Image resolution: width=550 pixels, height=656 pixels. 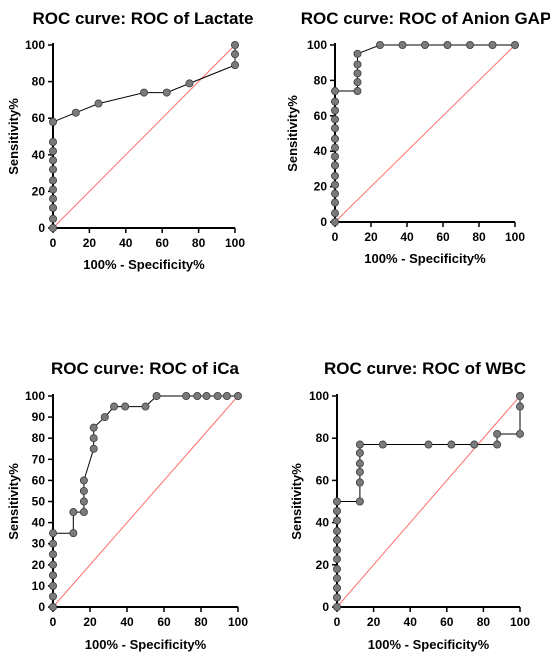 What do you see at coordinates (425, 18) in the screenshot?
I see `chart-title: ROC curve: ROC of Anion GAP` at bounding box center [425, 18].